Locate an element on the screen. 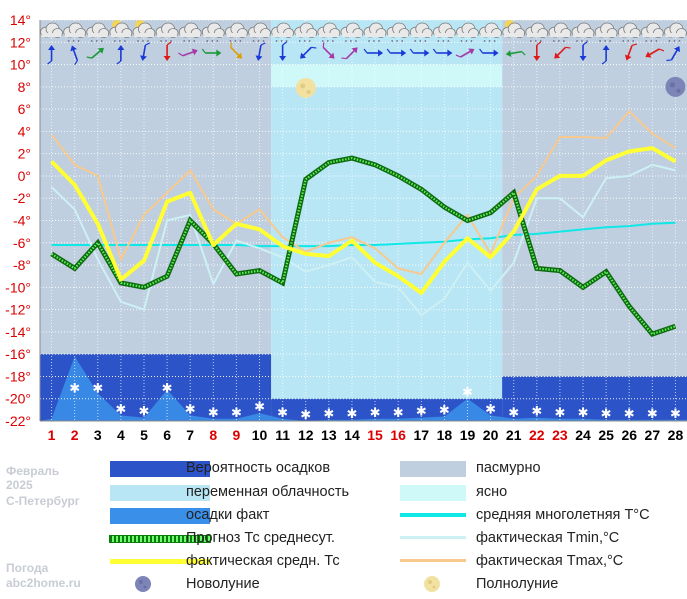 This screenshot has width=687, height=599. x-tick-label: 27 is located at coordinates (653, 435).